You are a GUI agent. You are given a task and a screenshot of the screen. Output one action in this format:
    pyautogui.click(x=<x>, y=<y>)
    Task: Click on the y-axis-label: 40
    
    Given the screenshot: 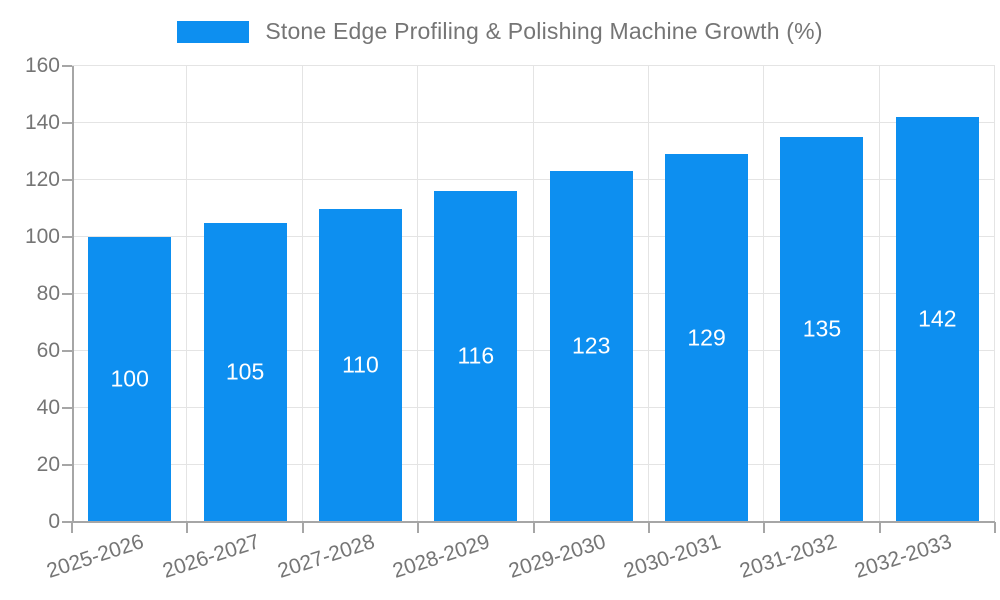 What is the action you would take?
    pyautogui.click(x=48, y=407)
    